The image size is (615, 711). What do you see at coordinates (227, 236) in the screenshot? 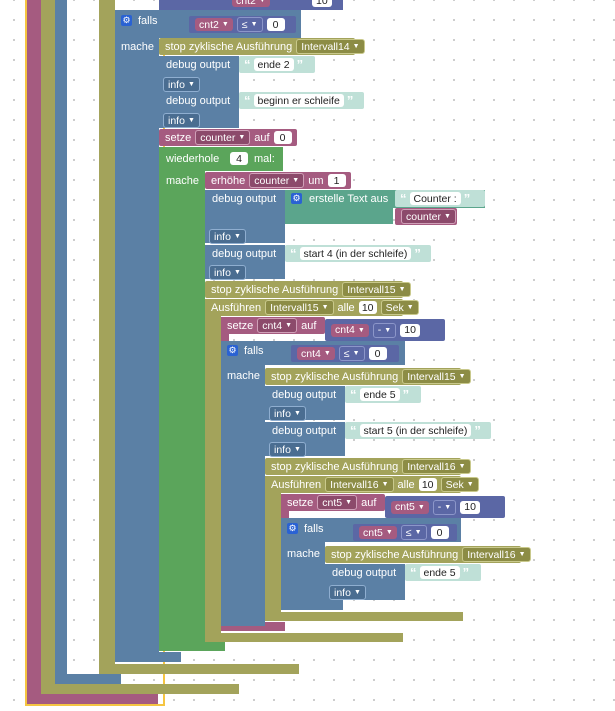
I see `info-dropdown-3: info ▼` at bounding box center [227, 236].